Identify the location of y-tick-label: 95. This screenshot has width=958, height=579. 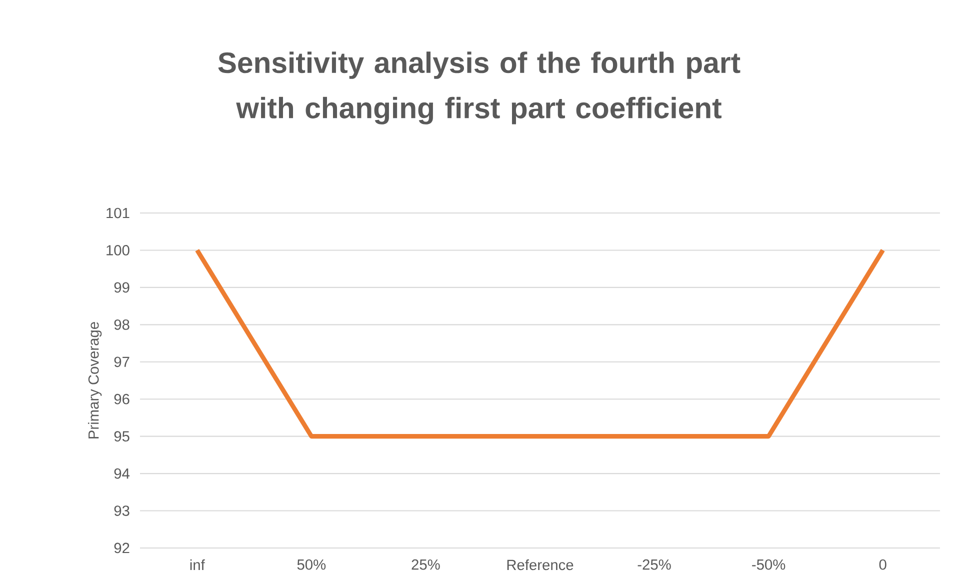
(122, 436).